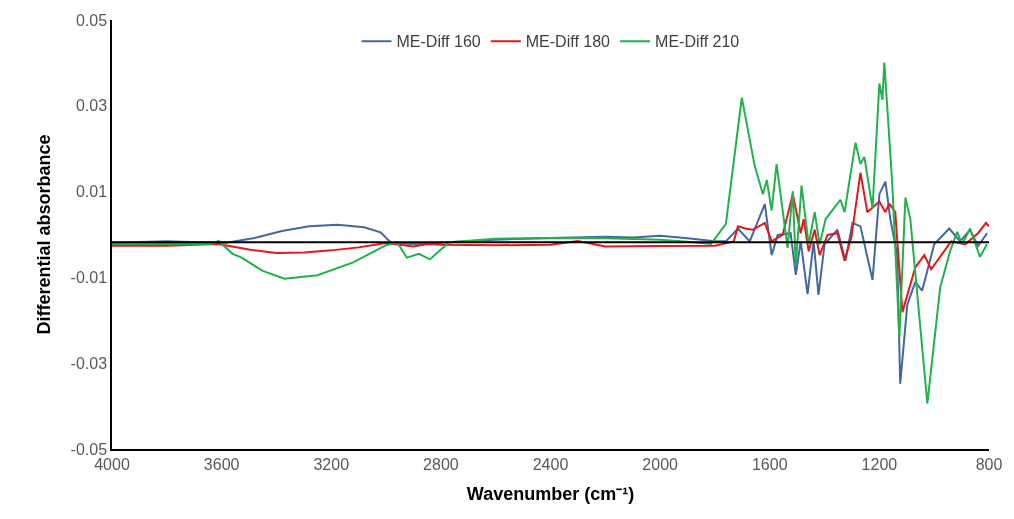 The image size is (1014, 519). What do you see at coordinates (438, 42) in the screenshot?
I see `legend-label: ME-Diff 160` at bounding box center [438, 42].